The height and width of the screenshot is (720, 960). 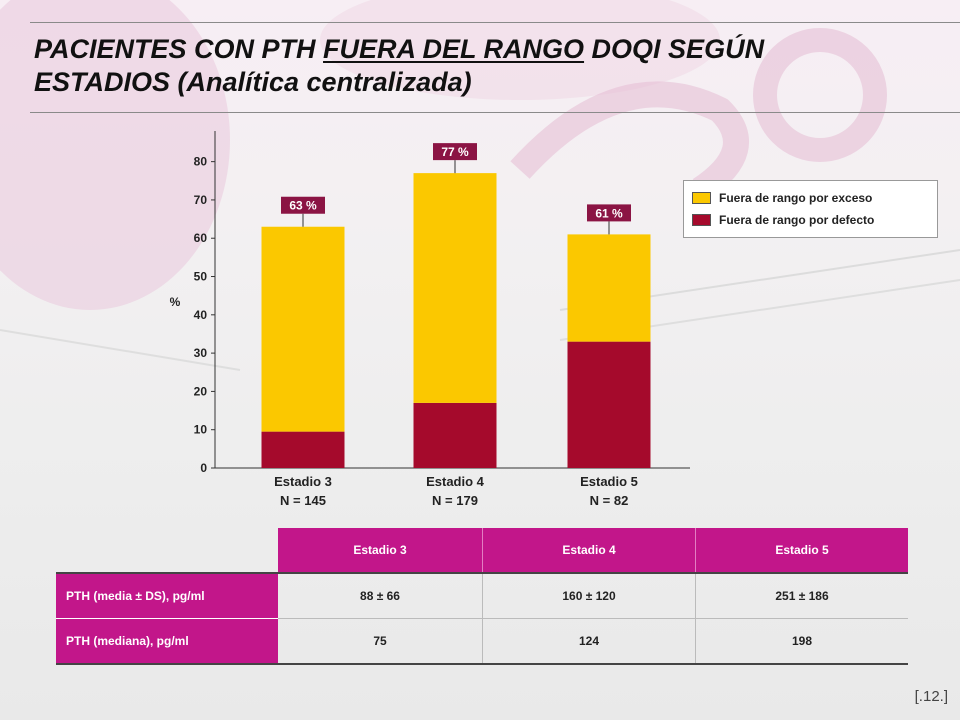 What do you see at coordinates (589, 550) in the screenshot?
I see `table-header-estadio-4: Estadio 4` at bounding box center [589, 550].